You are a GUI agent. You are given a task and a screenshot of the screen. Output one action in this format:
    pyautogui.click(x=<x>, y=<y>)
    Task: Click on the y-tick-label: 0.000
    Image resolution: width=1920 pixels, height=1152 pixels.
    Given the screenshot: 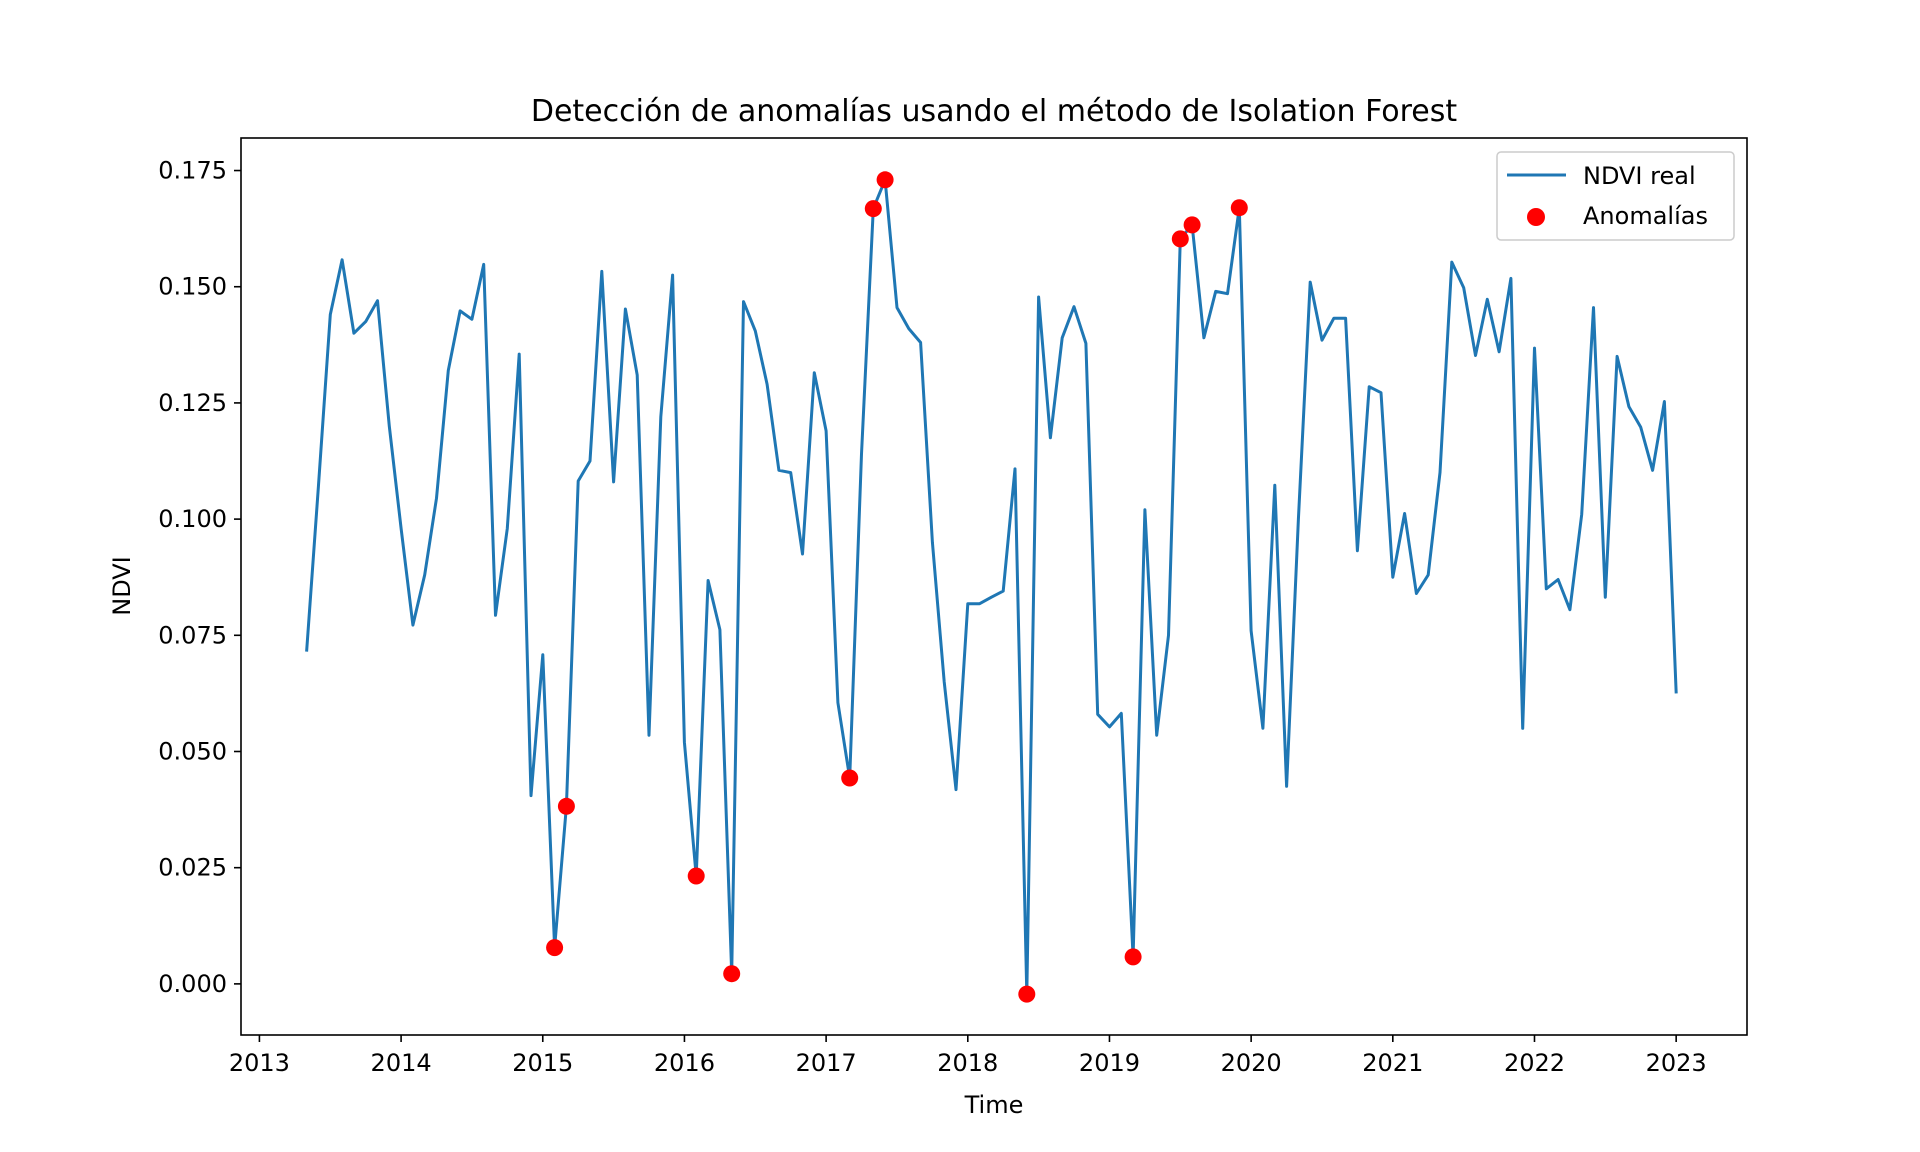 What is the action you would take?
    pyautogui.click(x=192, y=984)
    